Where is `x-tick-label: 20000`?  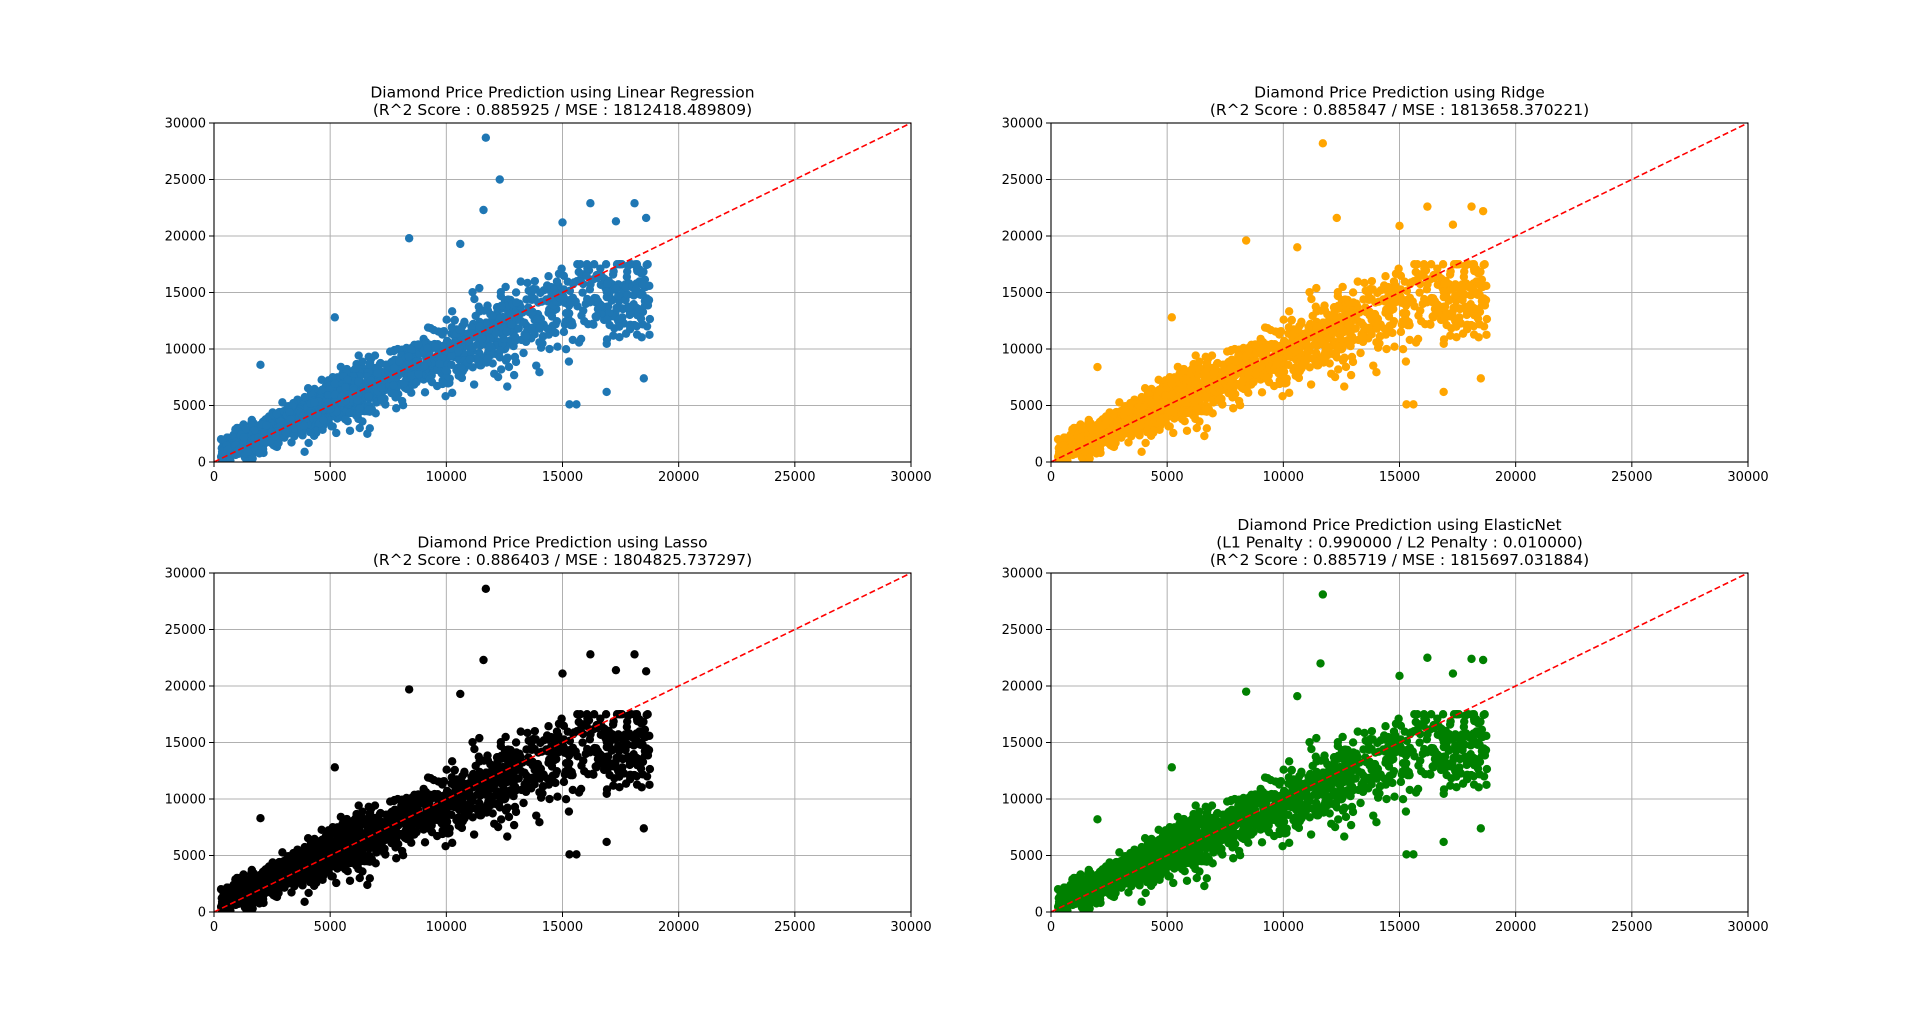
x-tick-label: 20000 is located at coordinates (678, 477).